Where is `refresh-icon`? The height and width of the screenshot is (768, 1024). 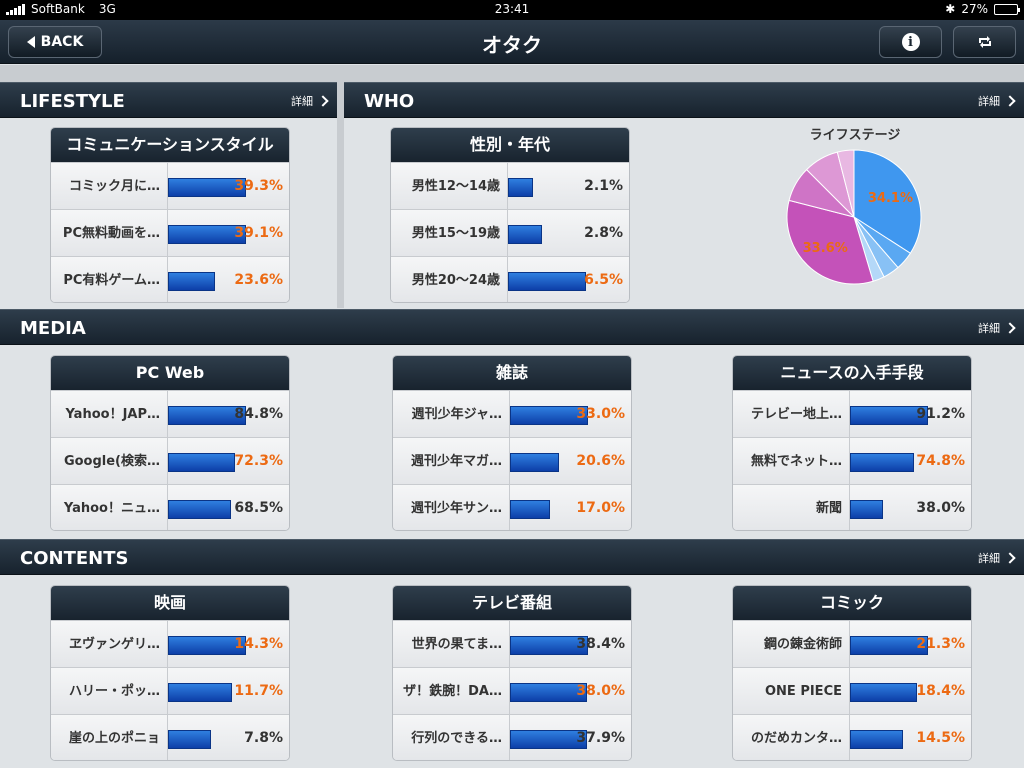 refresh-icon is located at coordinates (984, 42).